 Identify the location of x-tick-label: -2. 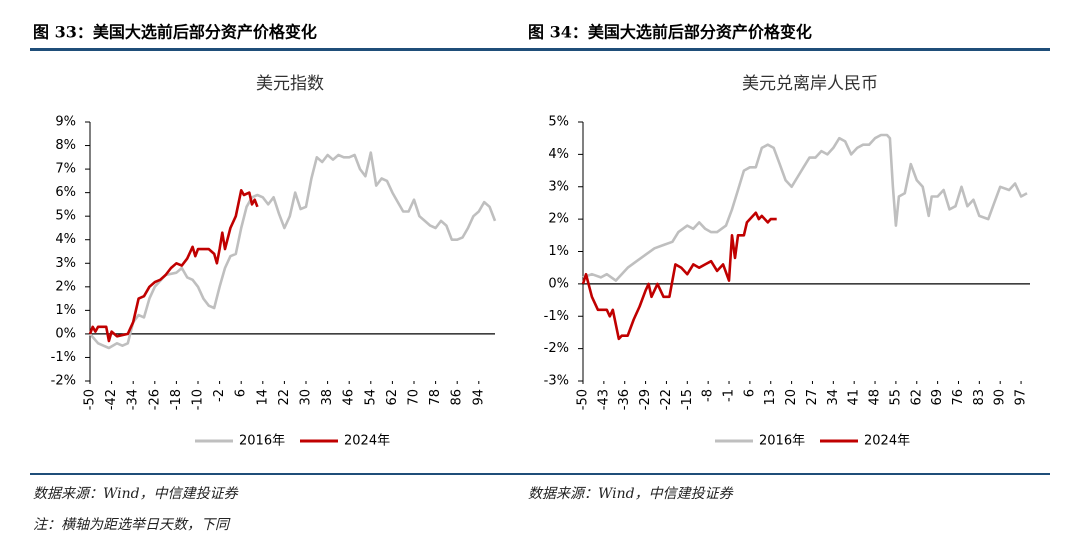
(219, 395).